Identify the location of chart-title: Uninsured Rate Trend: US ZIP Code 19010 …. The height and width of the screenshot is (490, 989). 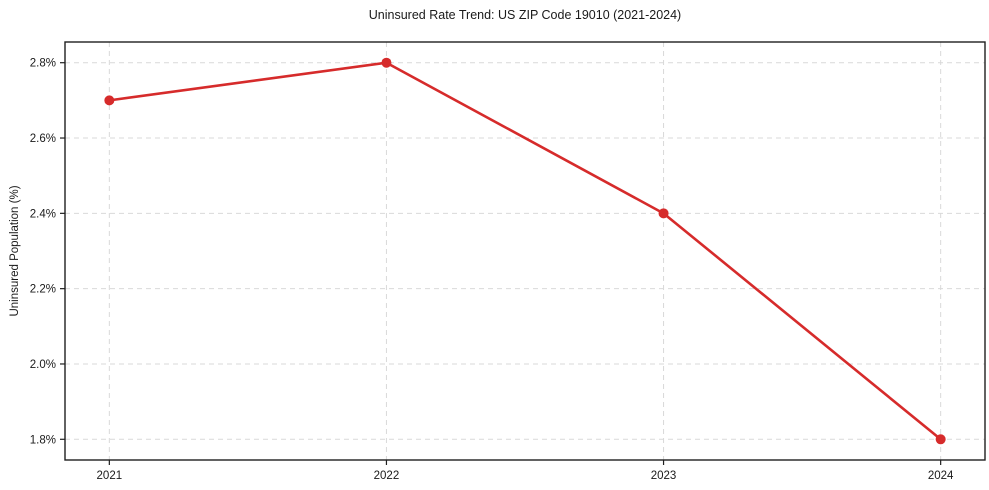
(525, 15).